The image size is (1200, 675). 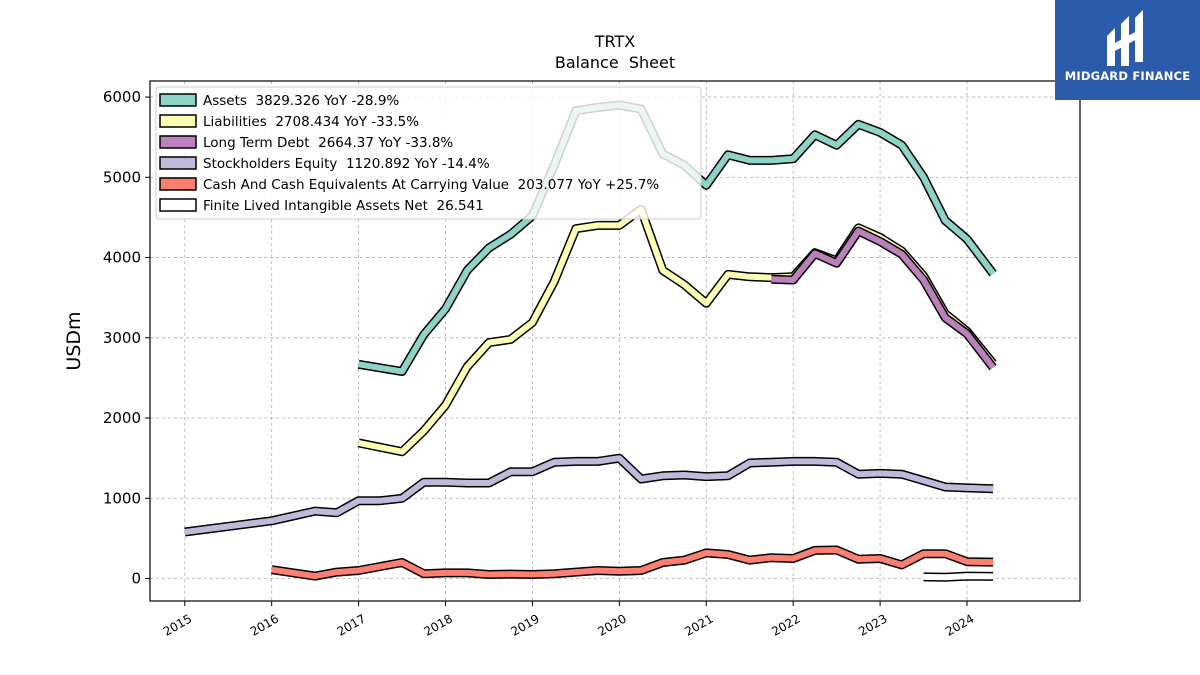 What do you see at coordinates (1125, 38) in the screenshot?
I see `brand-mark-icon` at bounding box center [1125, 38].